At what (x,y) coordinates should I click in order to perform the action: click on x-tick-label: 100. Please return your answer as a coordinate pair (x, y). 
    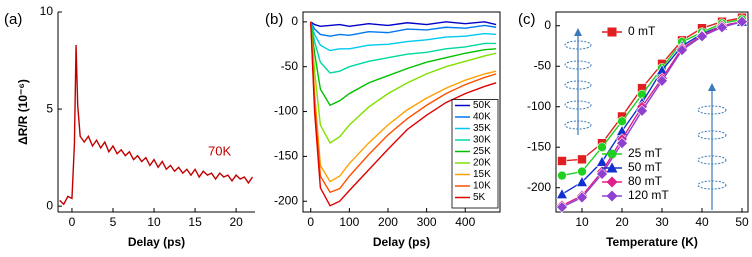
    Looking at the image, I should click on (349, 222).